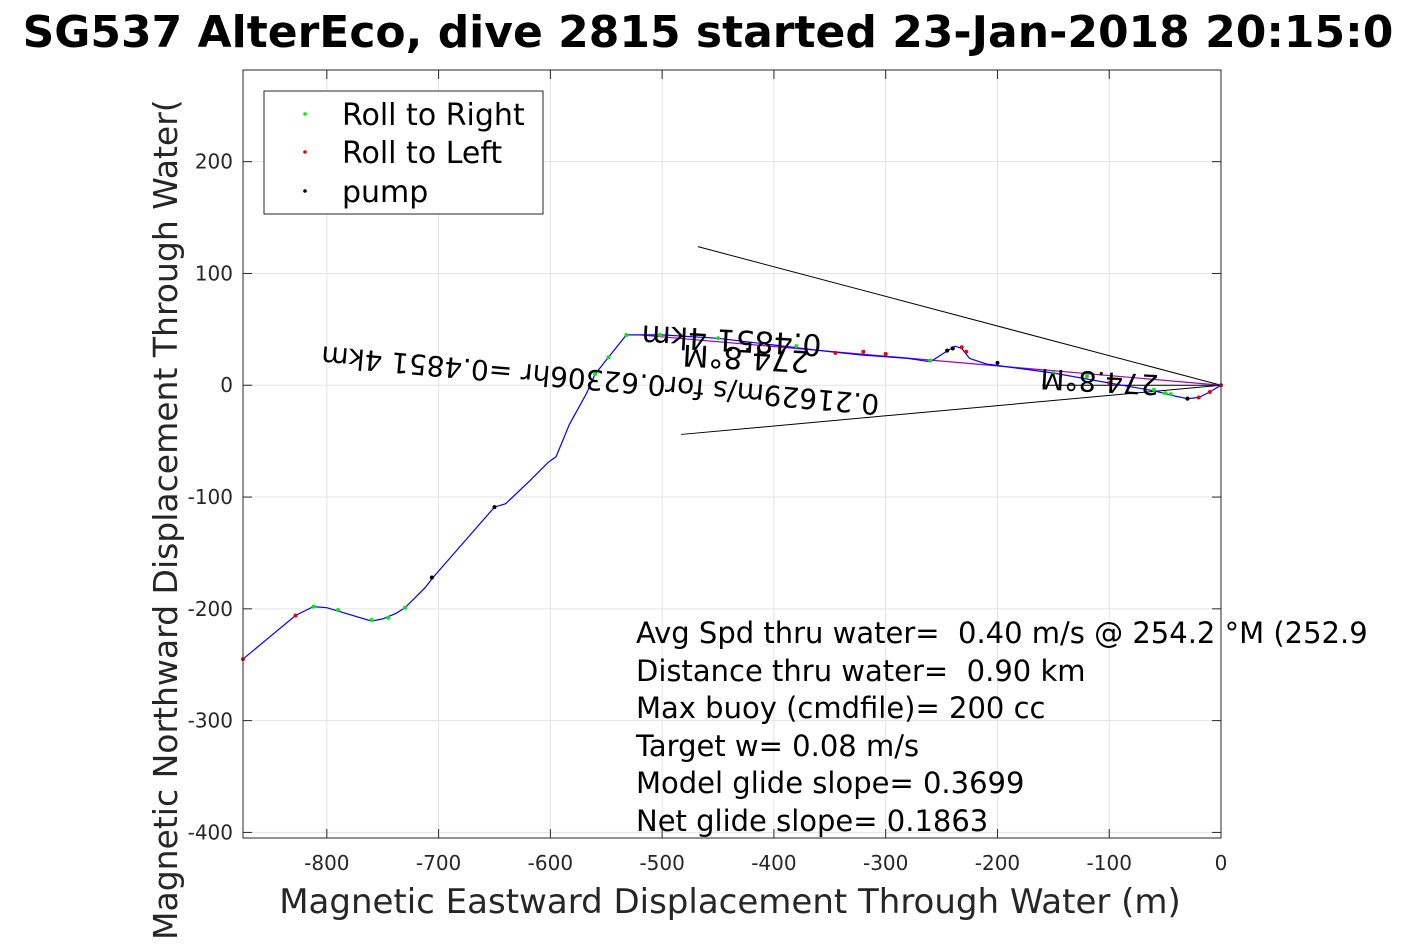  Describe the element at coordinates (214, 273) in the screenshot. I see `y-tick-label: 100` at that location.